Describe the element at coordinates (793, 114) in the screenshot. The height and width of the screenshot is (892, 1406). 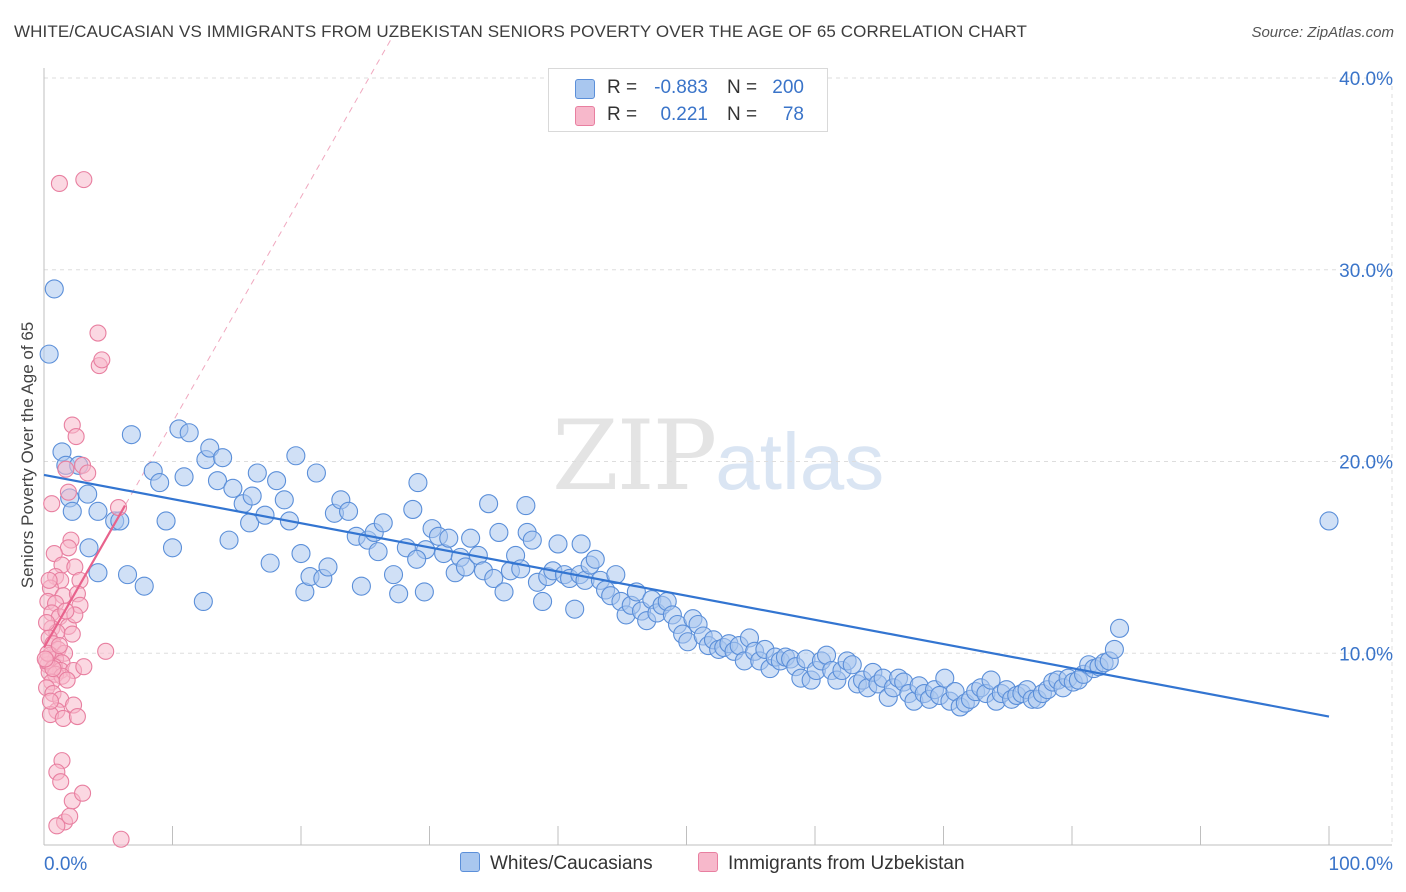
I see `legend-n-value: 78` at that location.